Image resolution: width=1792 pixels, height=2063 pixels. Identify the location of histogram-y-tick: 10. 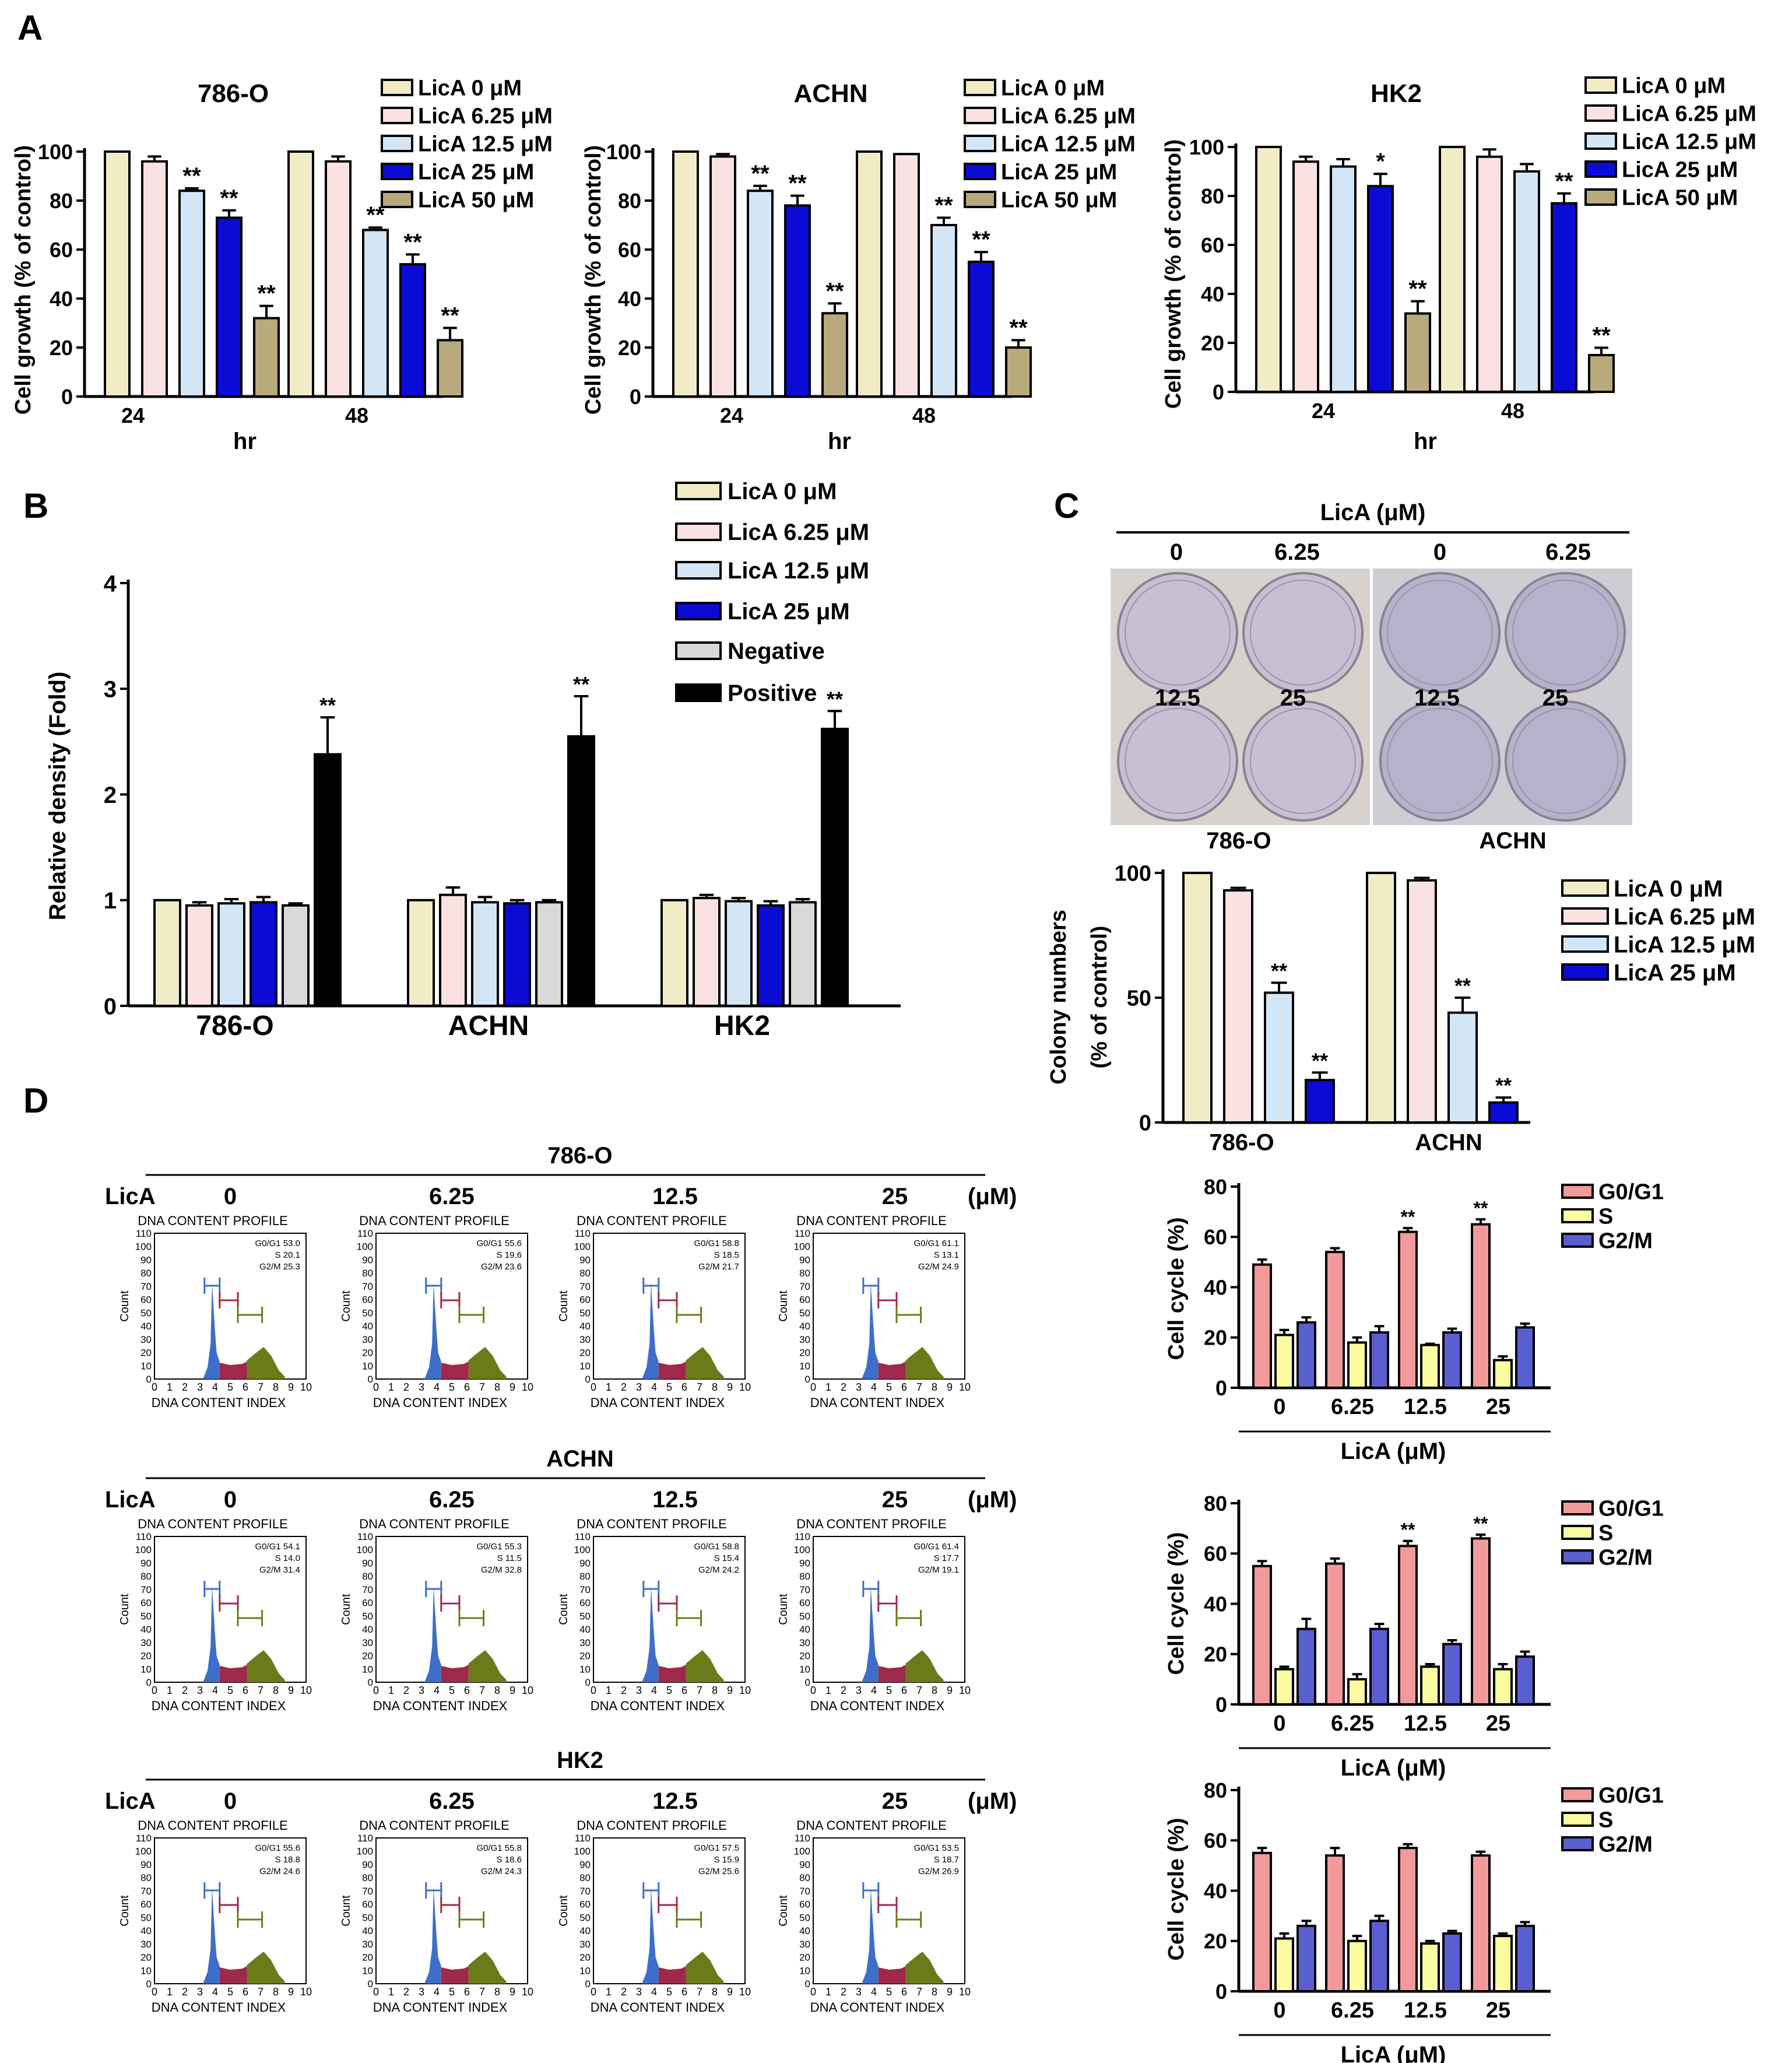
(805, 1970).